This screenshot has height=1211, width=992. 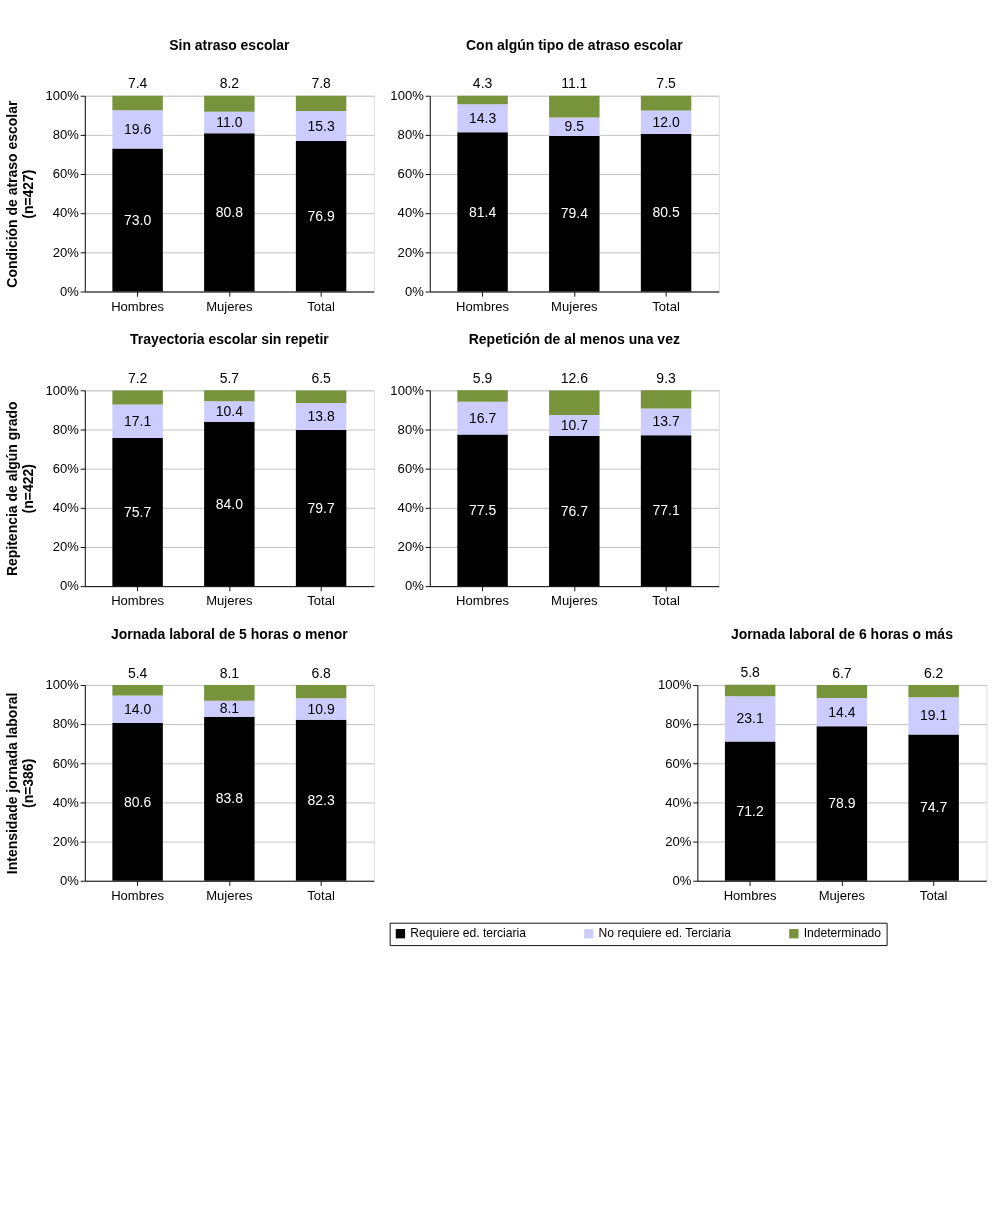 I want to click on data-label: 9.5, so click(x=574, y=126).